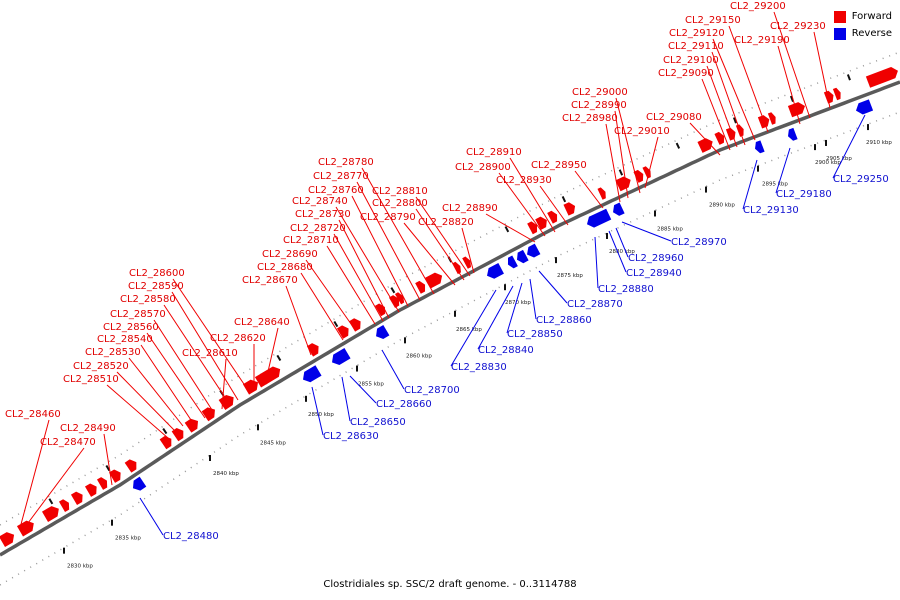 The height and width of the screenshot is (600, 900). What do you see at coordinates (323, 214) in the screenshot?
I see `forward-gene-label: CL2_28730` at bounding box center [323, 214].